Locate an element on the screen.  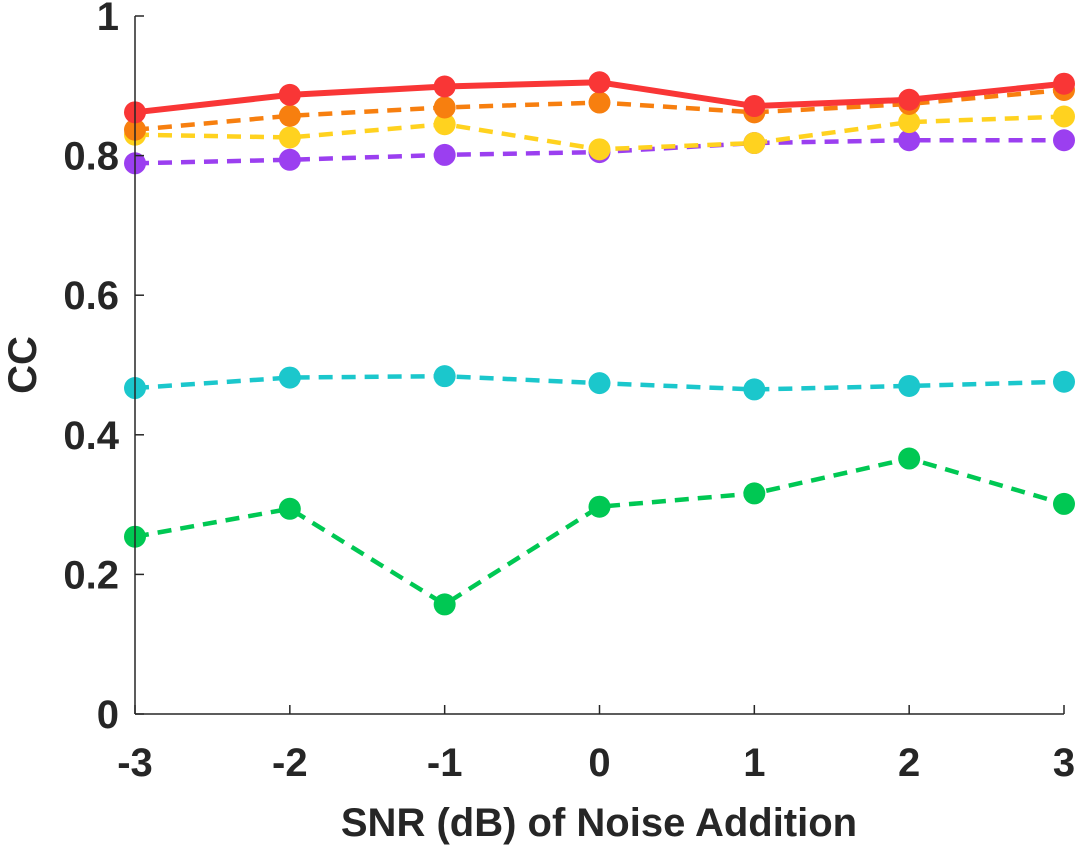
y-tick-label: 0.2 is located at coordinates (91, 575).